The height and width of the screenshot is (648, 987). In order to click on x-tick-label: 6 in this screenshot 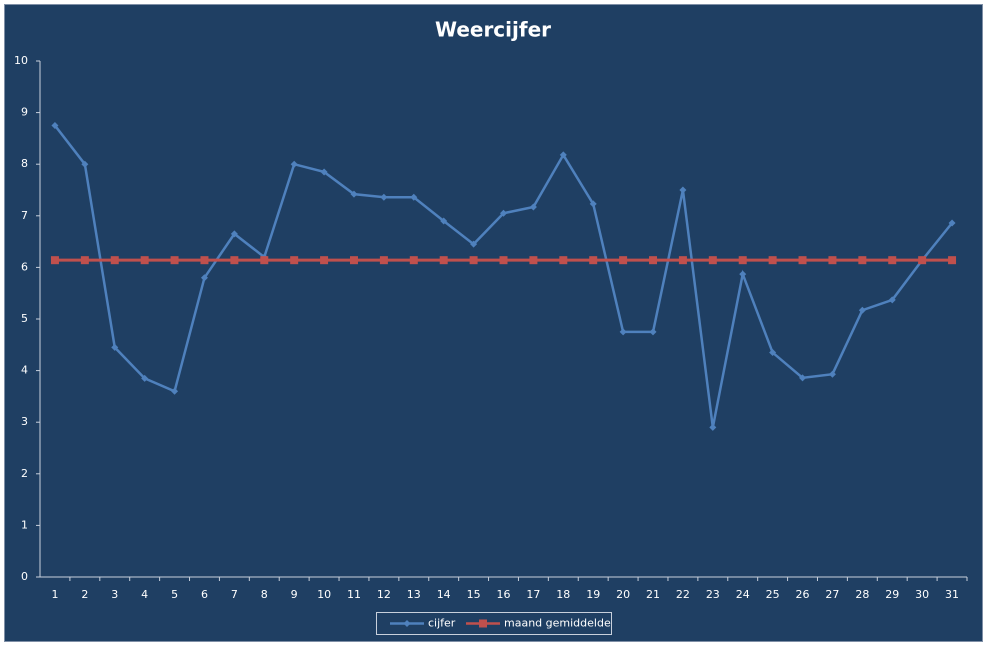, I will do `click(204, 594)`.